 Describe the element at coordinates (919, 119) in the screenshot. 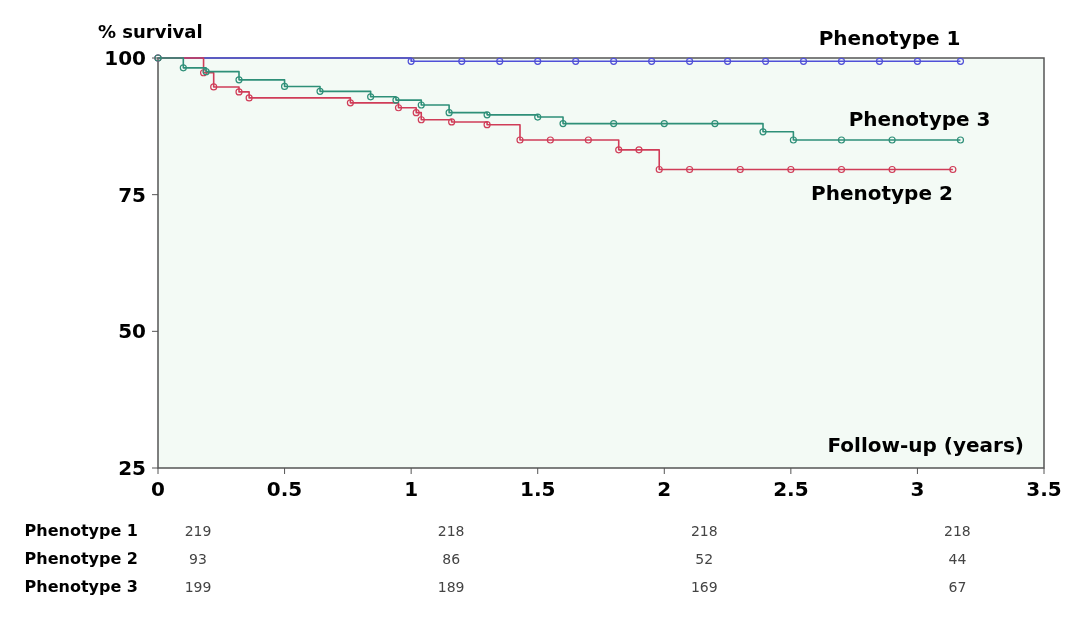

I see `series-label: Phenotype 3` at that location.